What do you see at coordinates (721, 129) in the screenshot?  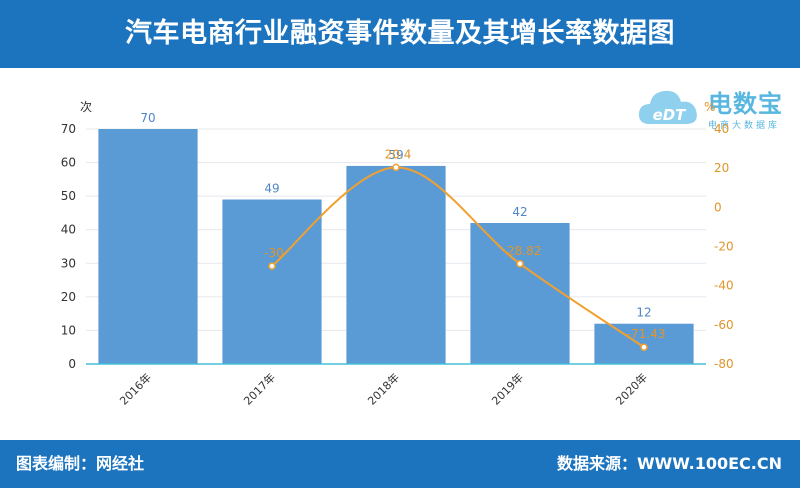 I see `right-tick-label: 40` at bounding box center [721, 129].